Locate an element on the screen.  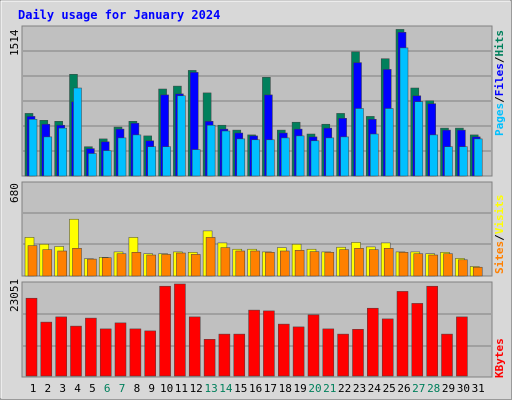
legend-kbytes: KBytes is located at coordinates (499, 358).